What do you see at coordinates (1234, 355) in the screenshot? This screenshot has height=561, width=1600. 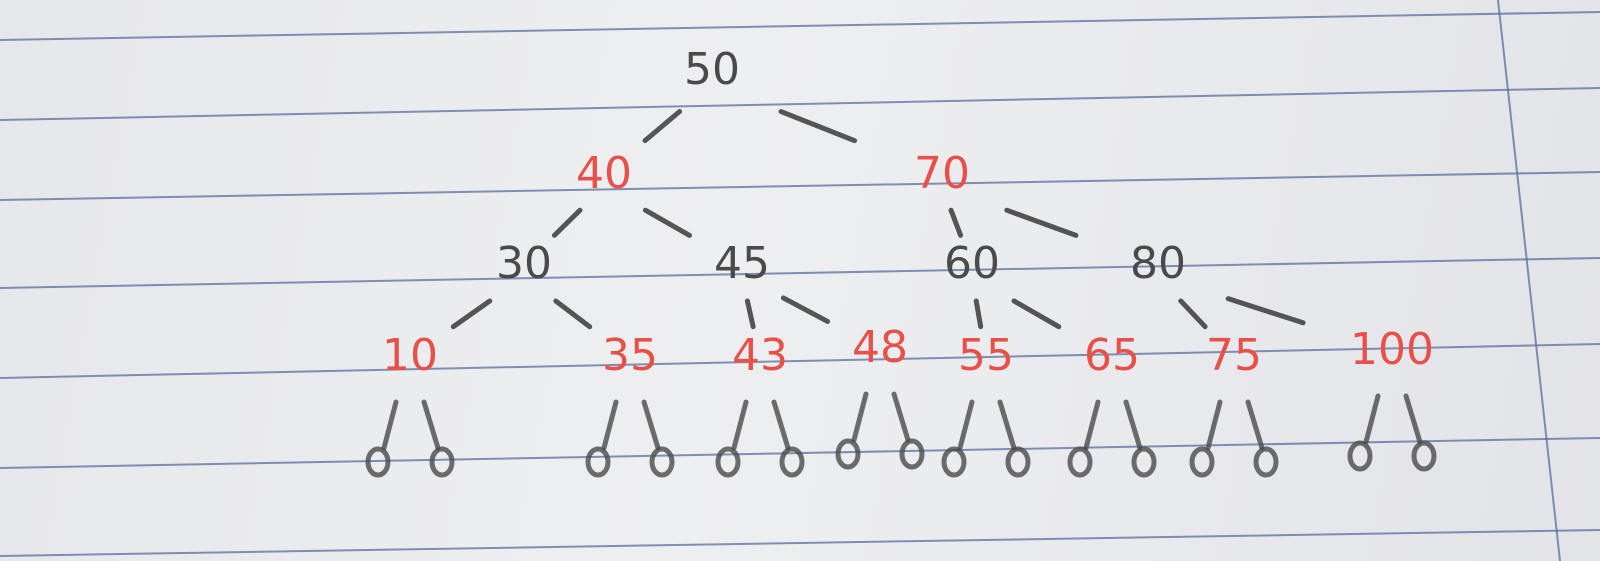 I see `node-75: 75` at bounding box center [1234, 355].